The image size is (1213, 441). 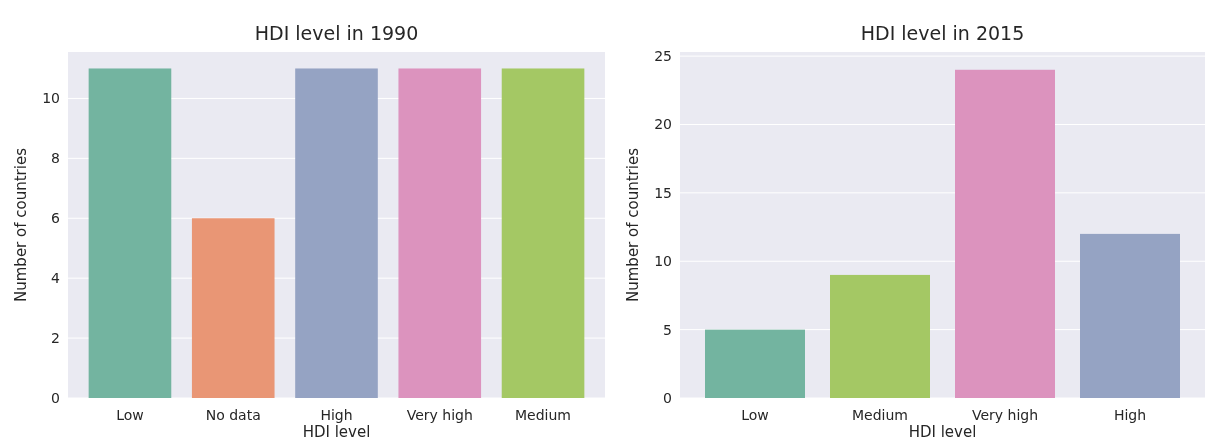 I want to click on chart-title: HDI level in 1990, so click(x=336, y=33).